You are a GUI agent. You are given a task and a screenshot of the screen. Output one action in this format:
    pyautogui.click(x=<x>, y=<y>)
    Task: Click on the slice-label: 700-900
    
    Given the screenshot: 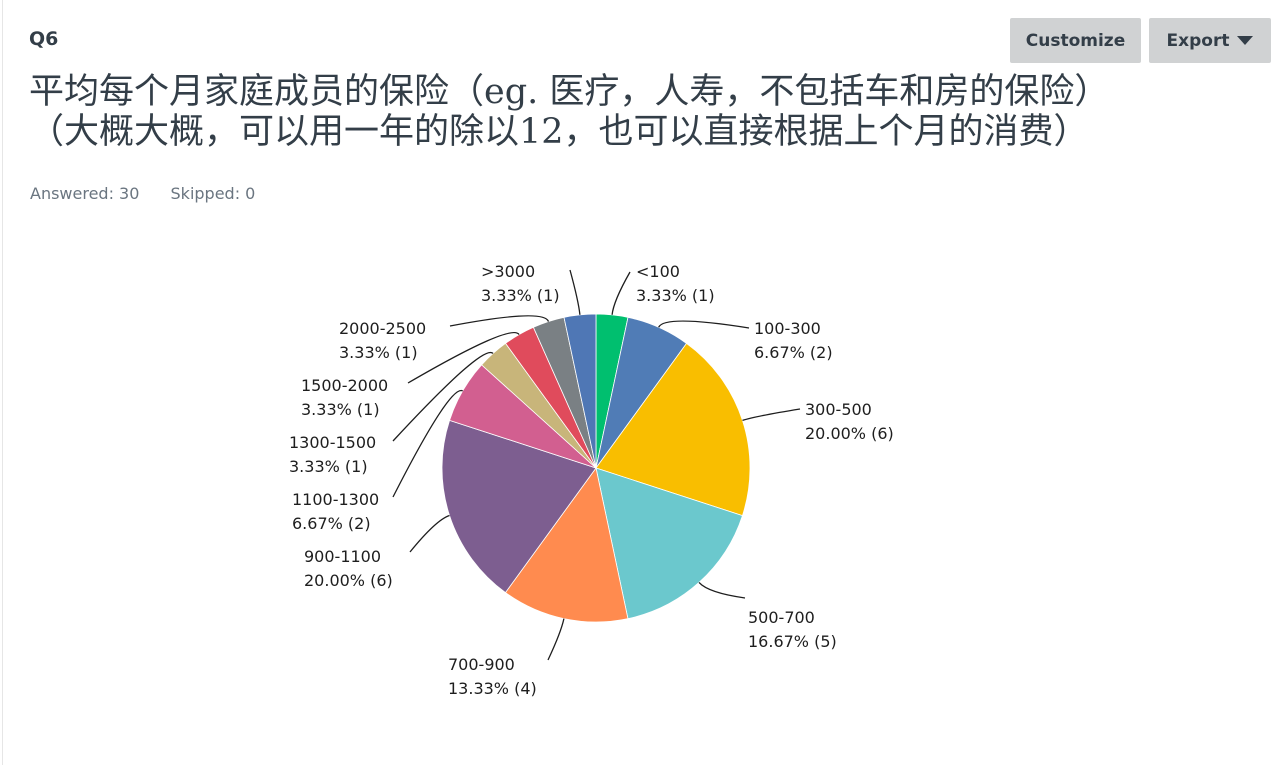 What is the action you would take?
    pyautogui.click(x=481, y=664)
    